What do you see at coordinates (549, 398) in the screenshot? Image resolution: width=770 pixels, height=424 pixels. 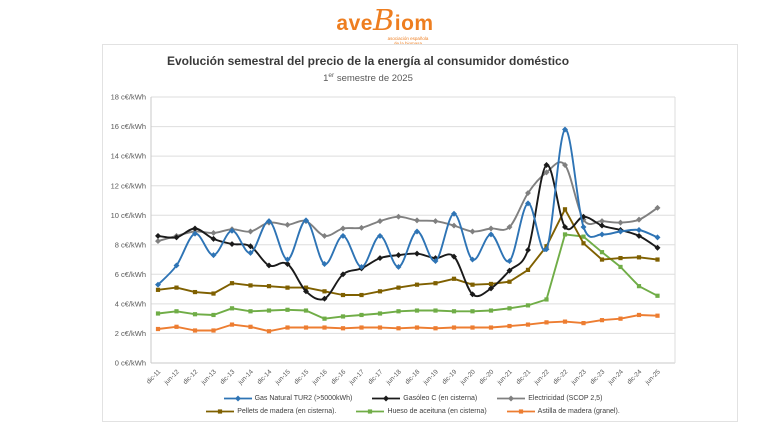 I see `legend-item-2: Electricidad (SCOP 2,5)` at bounding box center [549, 398].